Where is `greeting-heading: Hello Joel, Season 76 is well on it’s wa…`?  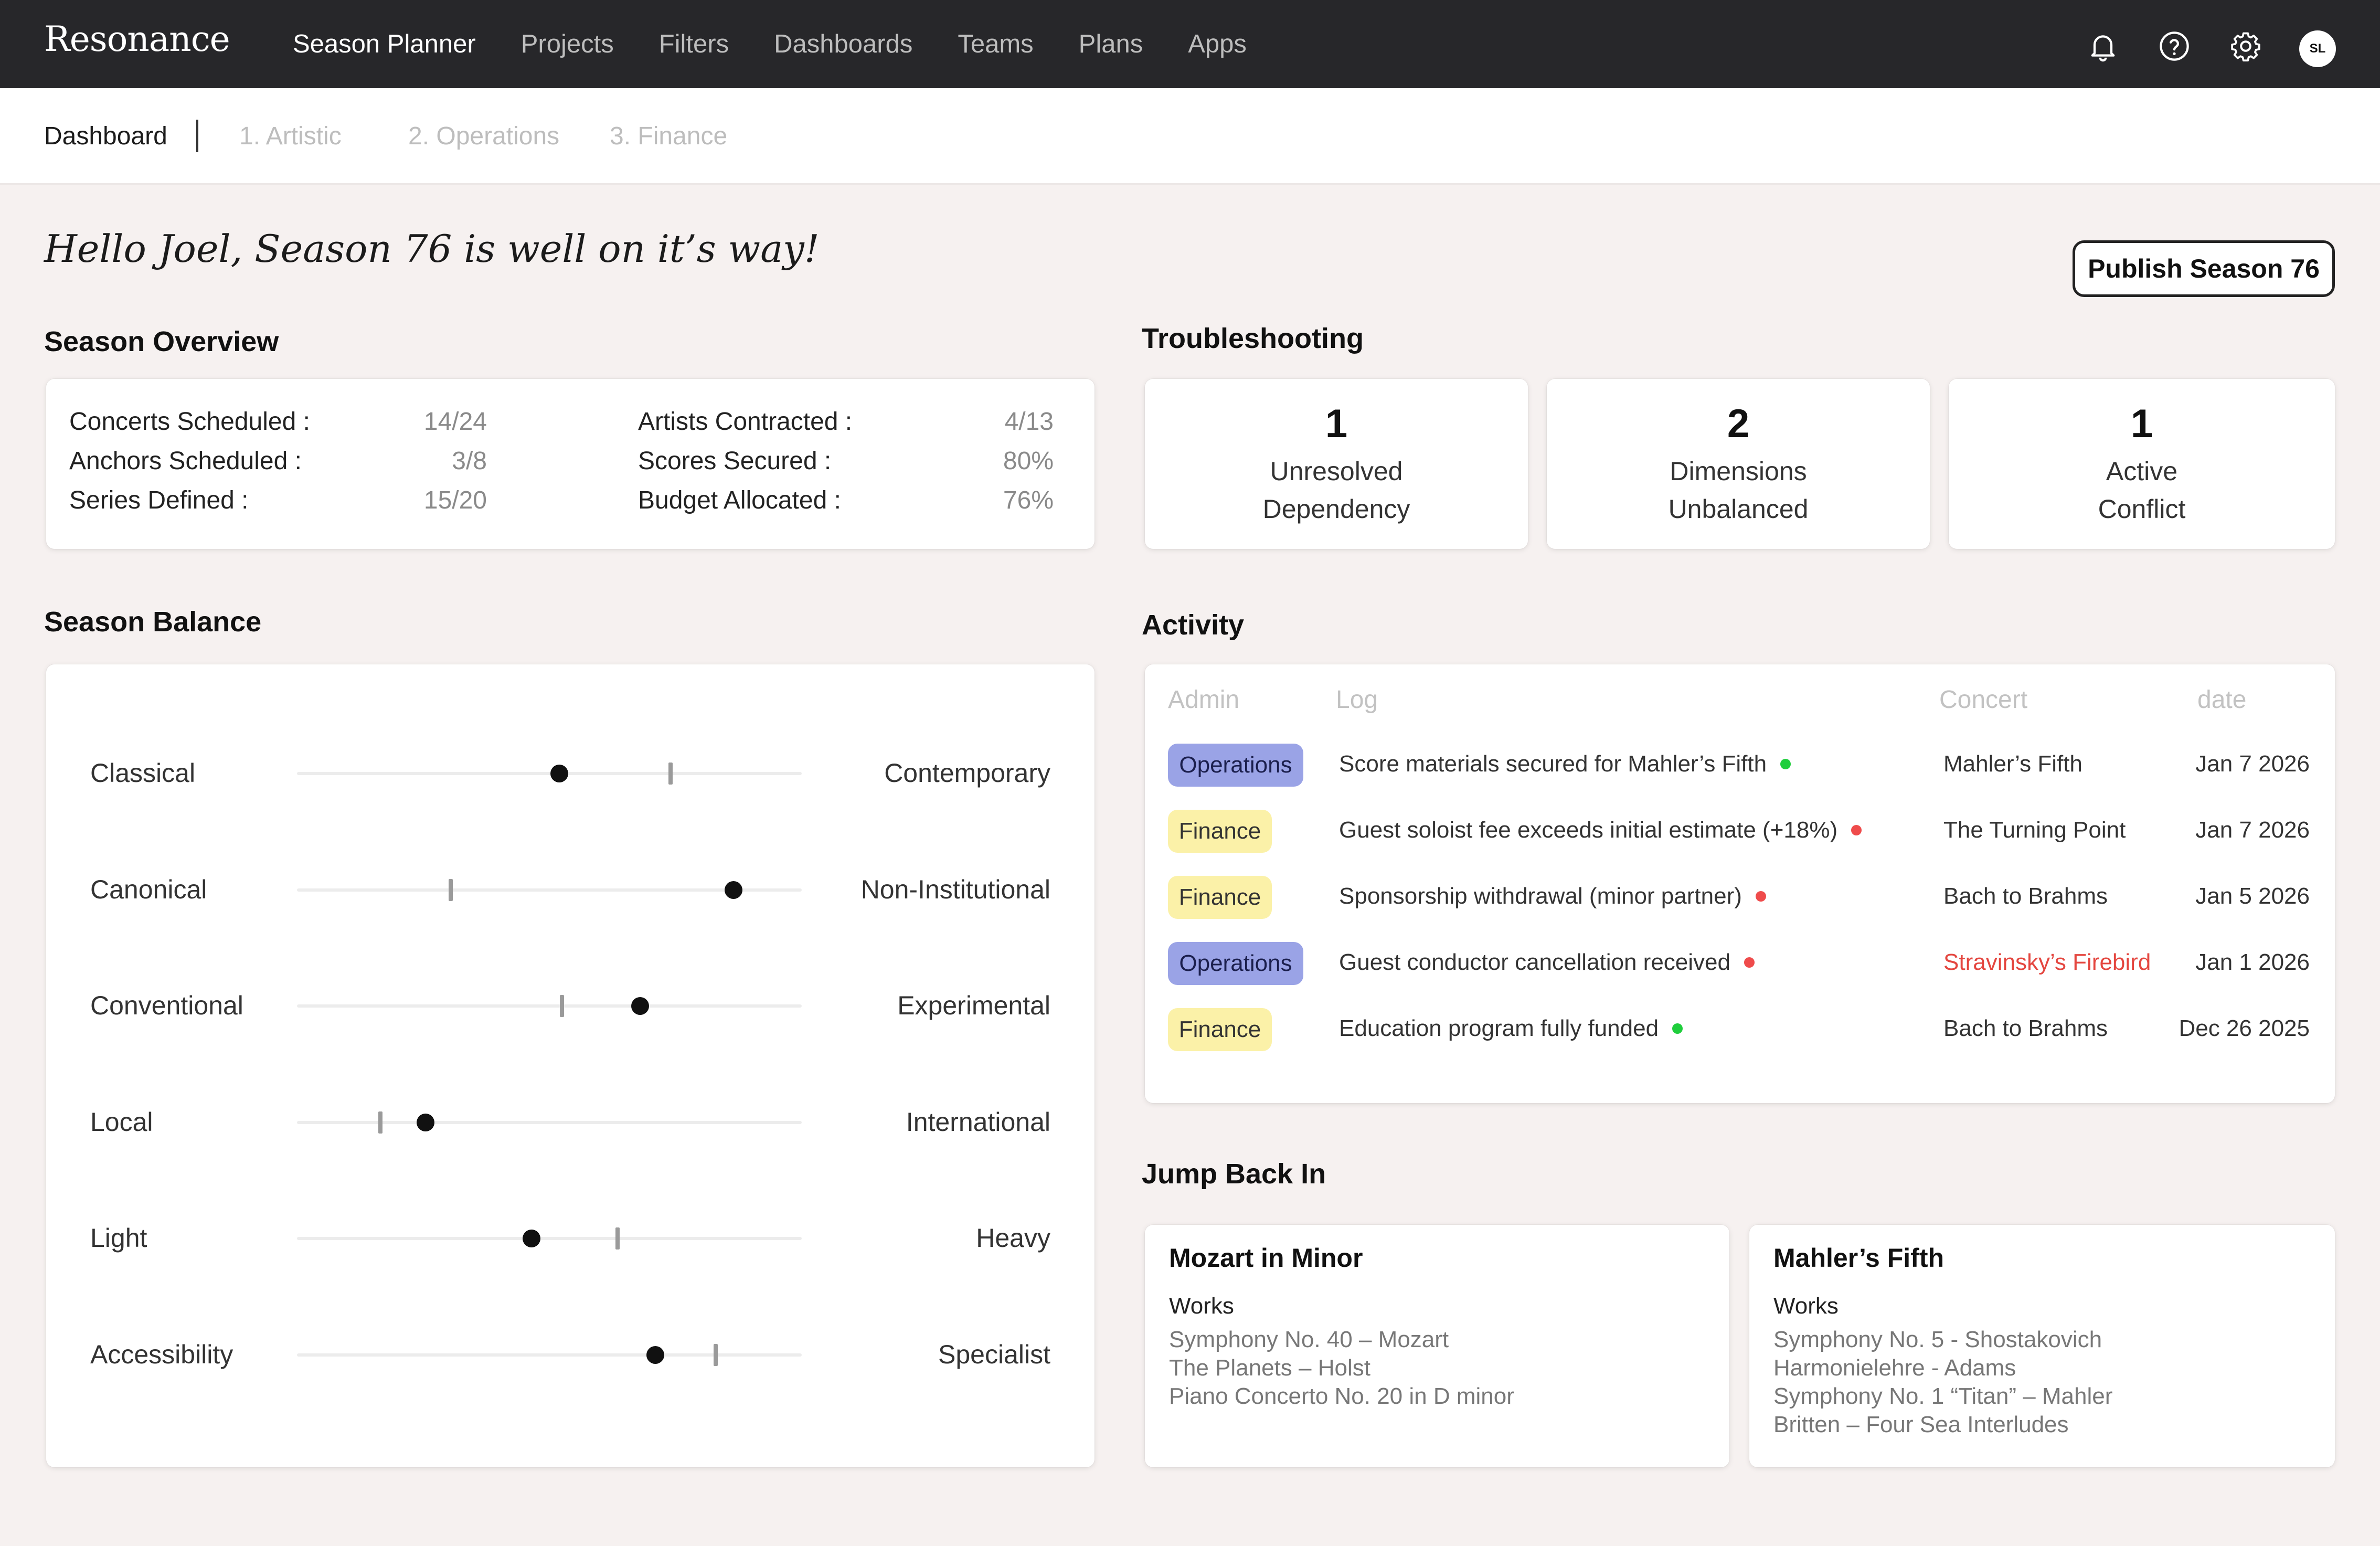
greeting-heading: Hello Joel, Season 76 is well on it’s wa… is located at coordinates (432, 249).